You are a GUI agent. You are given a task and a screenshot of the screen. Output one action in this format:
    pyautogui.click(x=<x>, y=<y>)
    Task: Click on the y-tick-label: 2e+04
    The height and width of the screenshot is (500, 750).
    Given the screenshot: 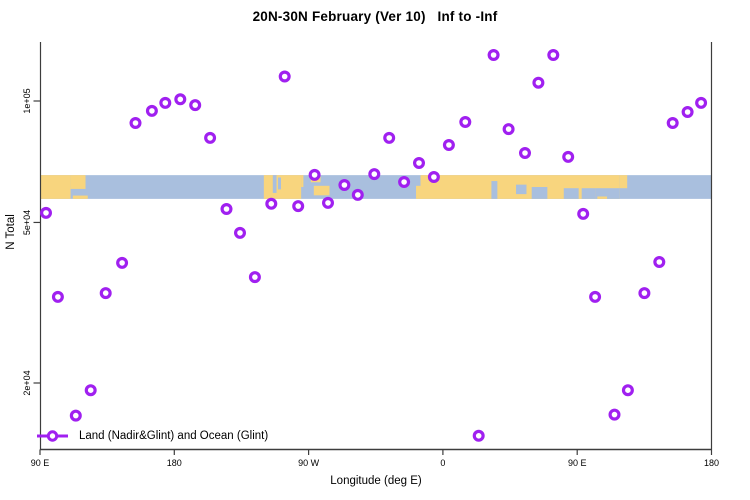 What is the action you would take?
    pyautogui.click(x=27, y=382)
    